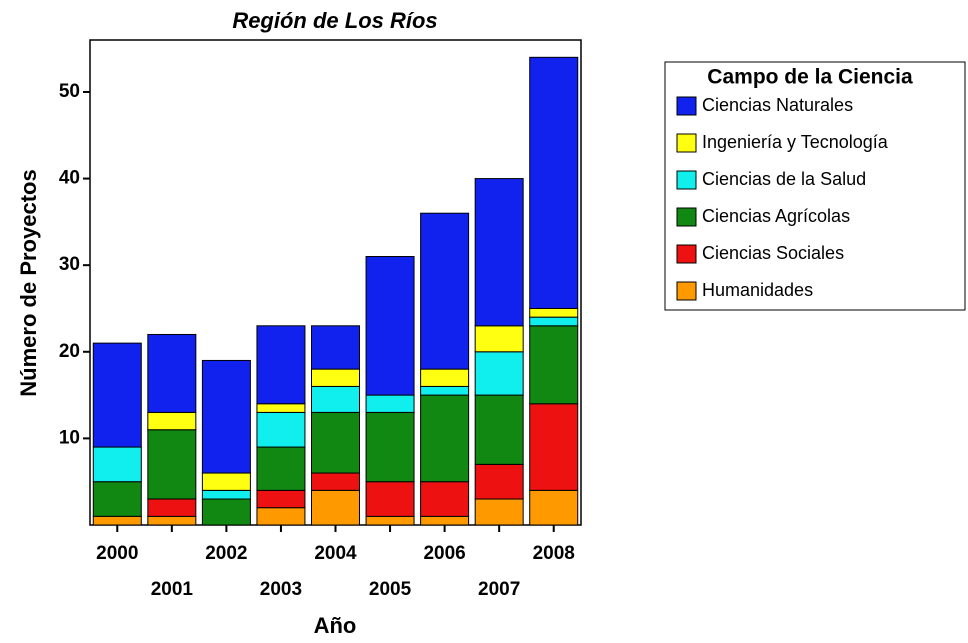  What do you see at coordinates (776, 216) in the screenshot?
I see `legend-label: Ciencias Agrícolas` at bounding box center [776, 216].